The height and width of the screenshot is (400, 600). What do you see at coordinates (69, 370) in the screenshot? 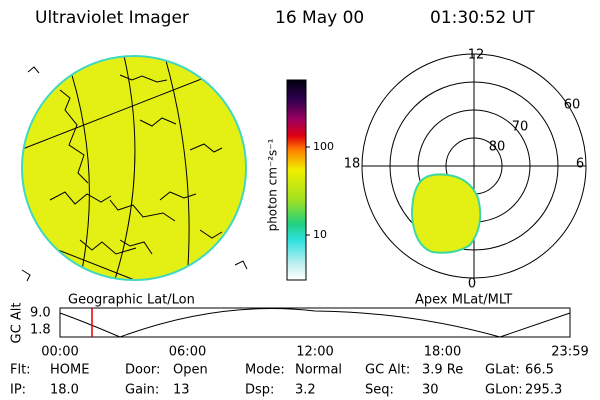
I see `info-value: HOME` at bounding box center [69, 370].